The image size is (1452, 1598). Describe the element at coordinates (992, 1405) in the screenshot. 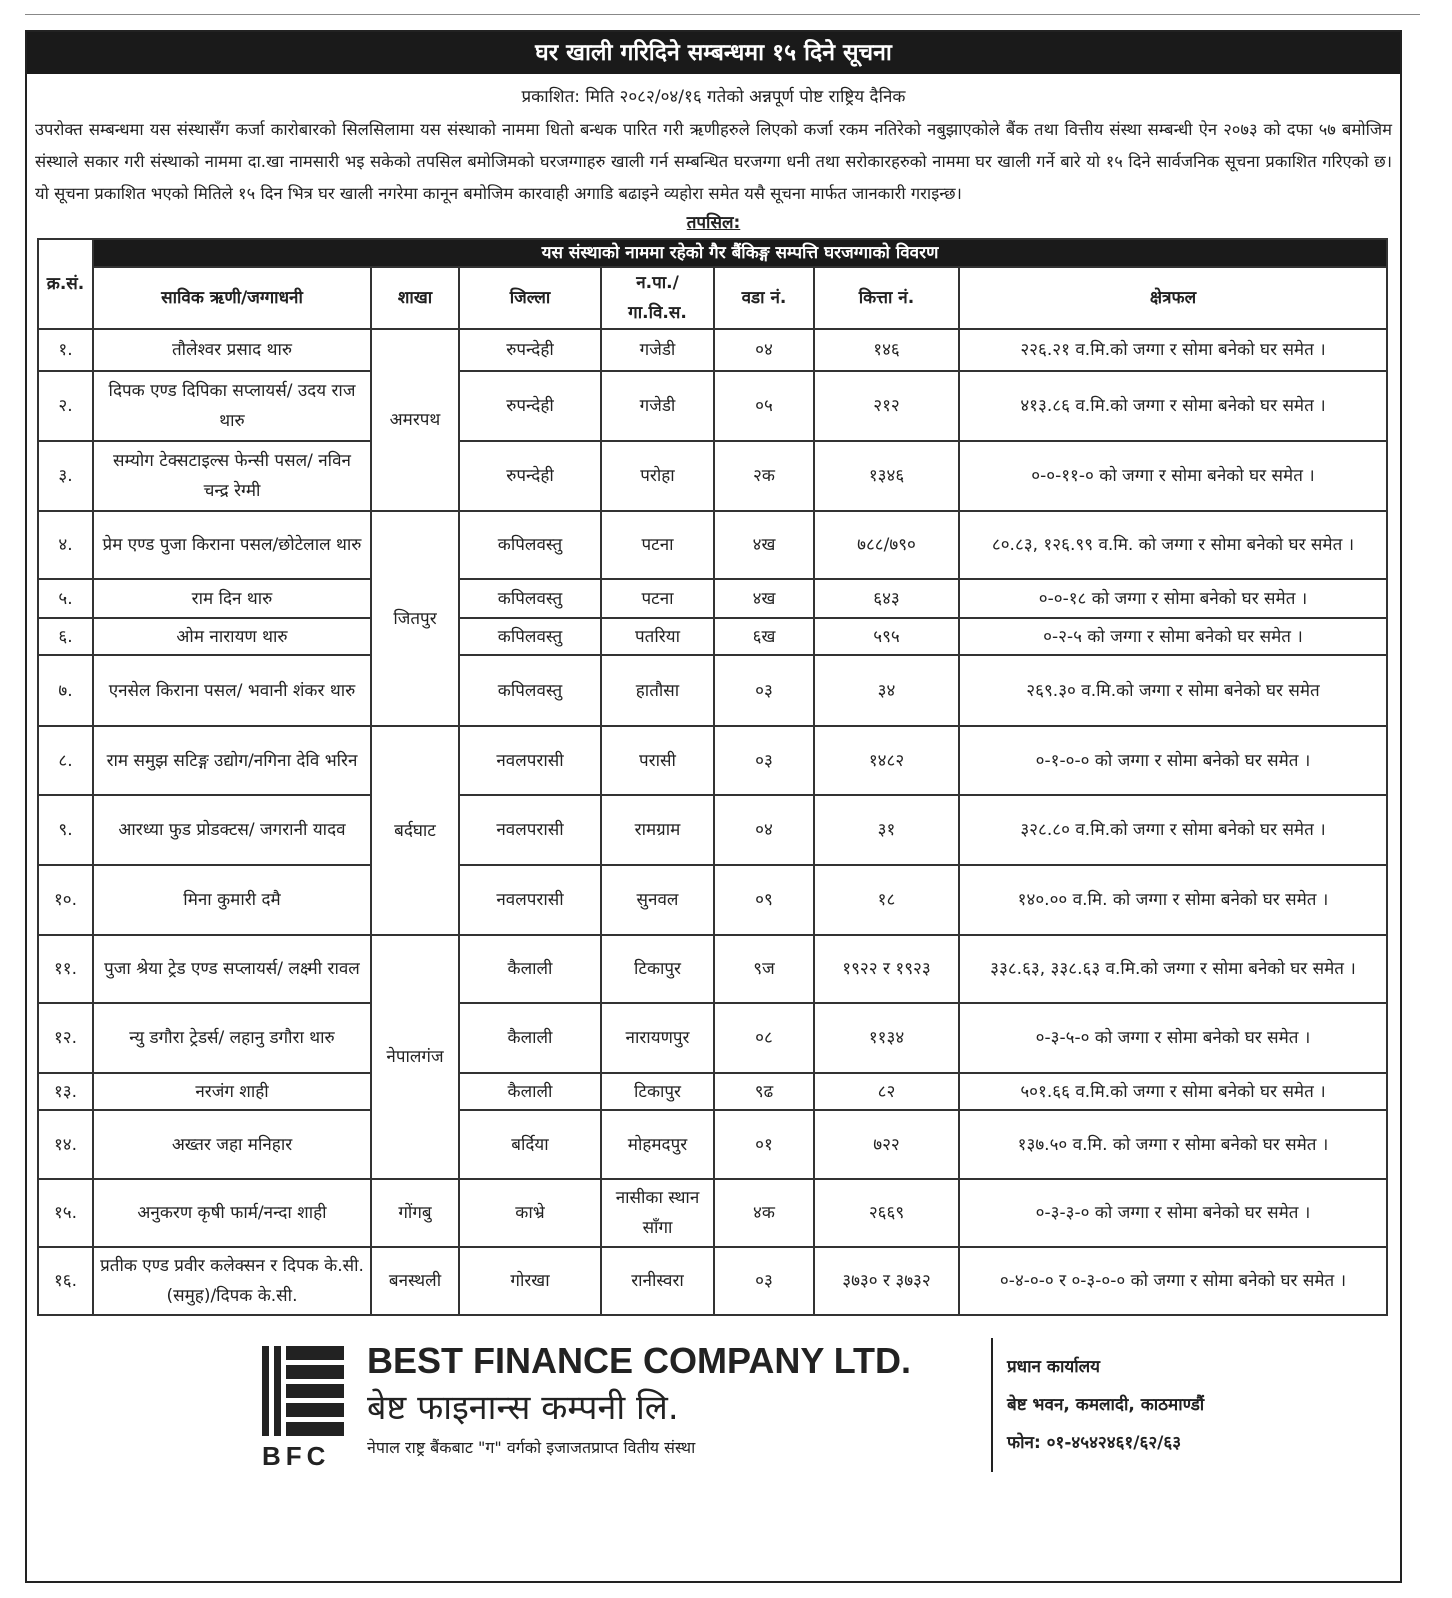

I see `footer-divider` at that location.